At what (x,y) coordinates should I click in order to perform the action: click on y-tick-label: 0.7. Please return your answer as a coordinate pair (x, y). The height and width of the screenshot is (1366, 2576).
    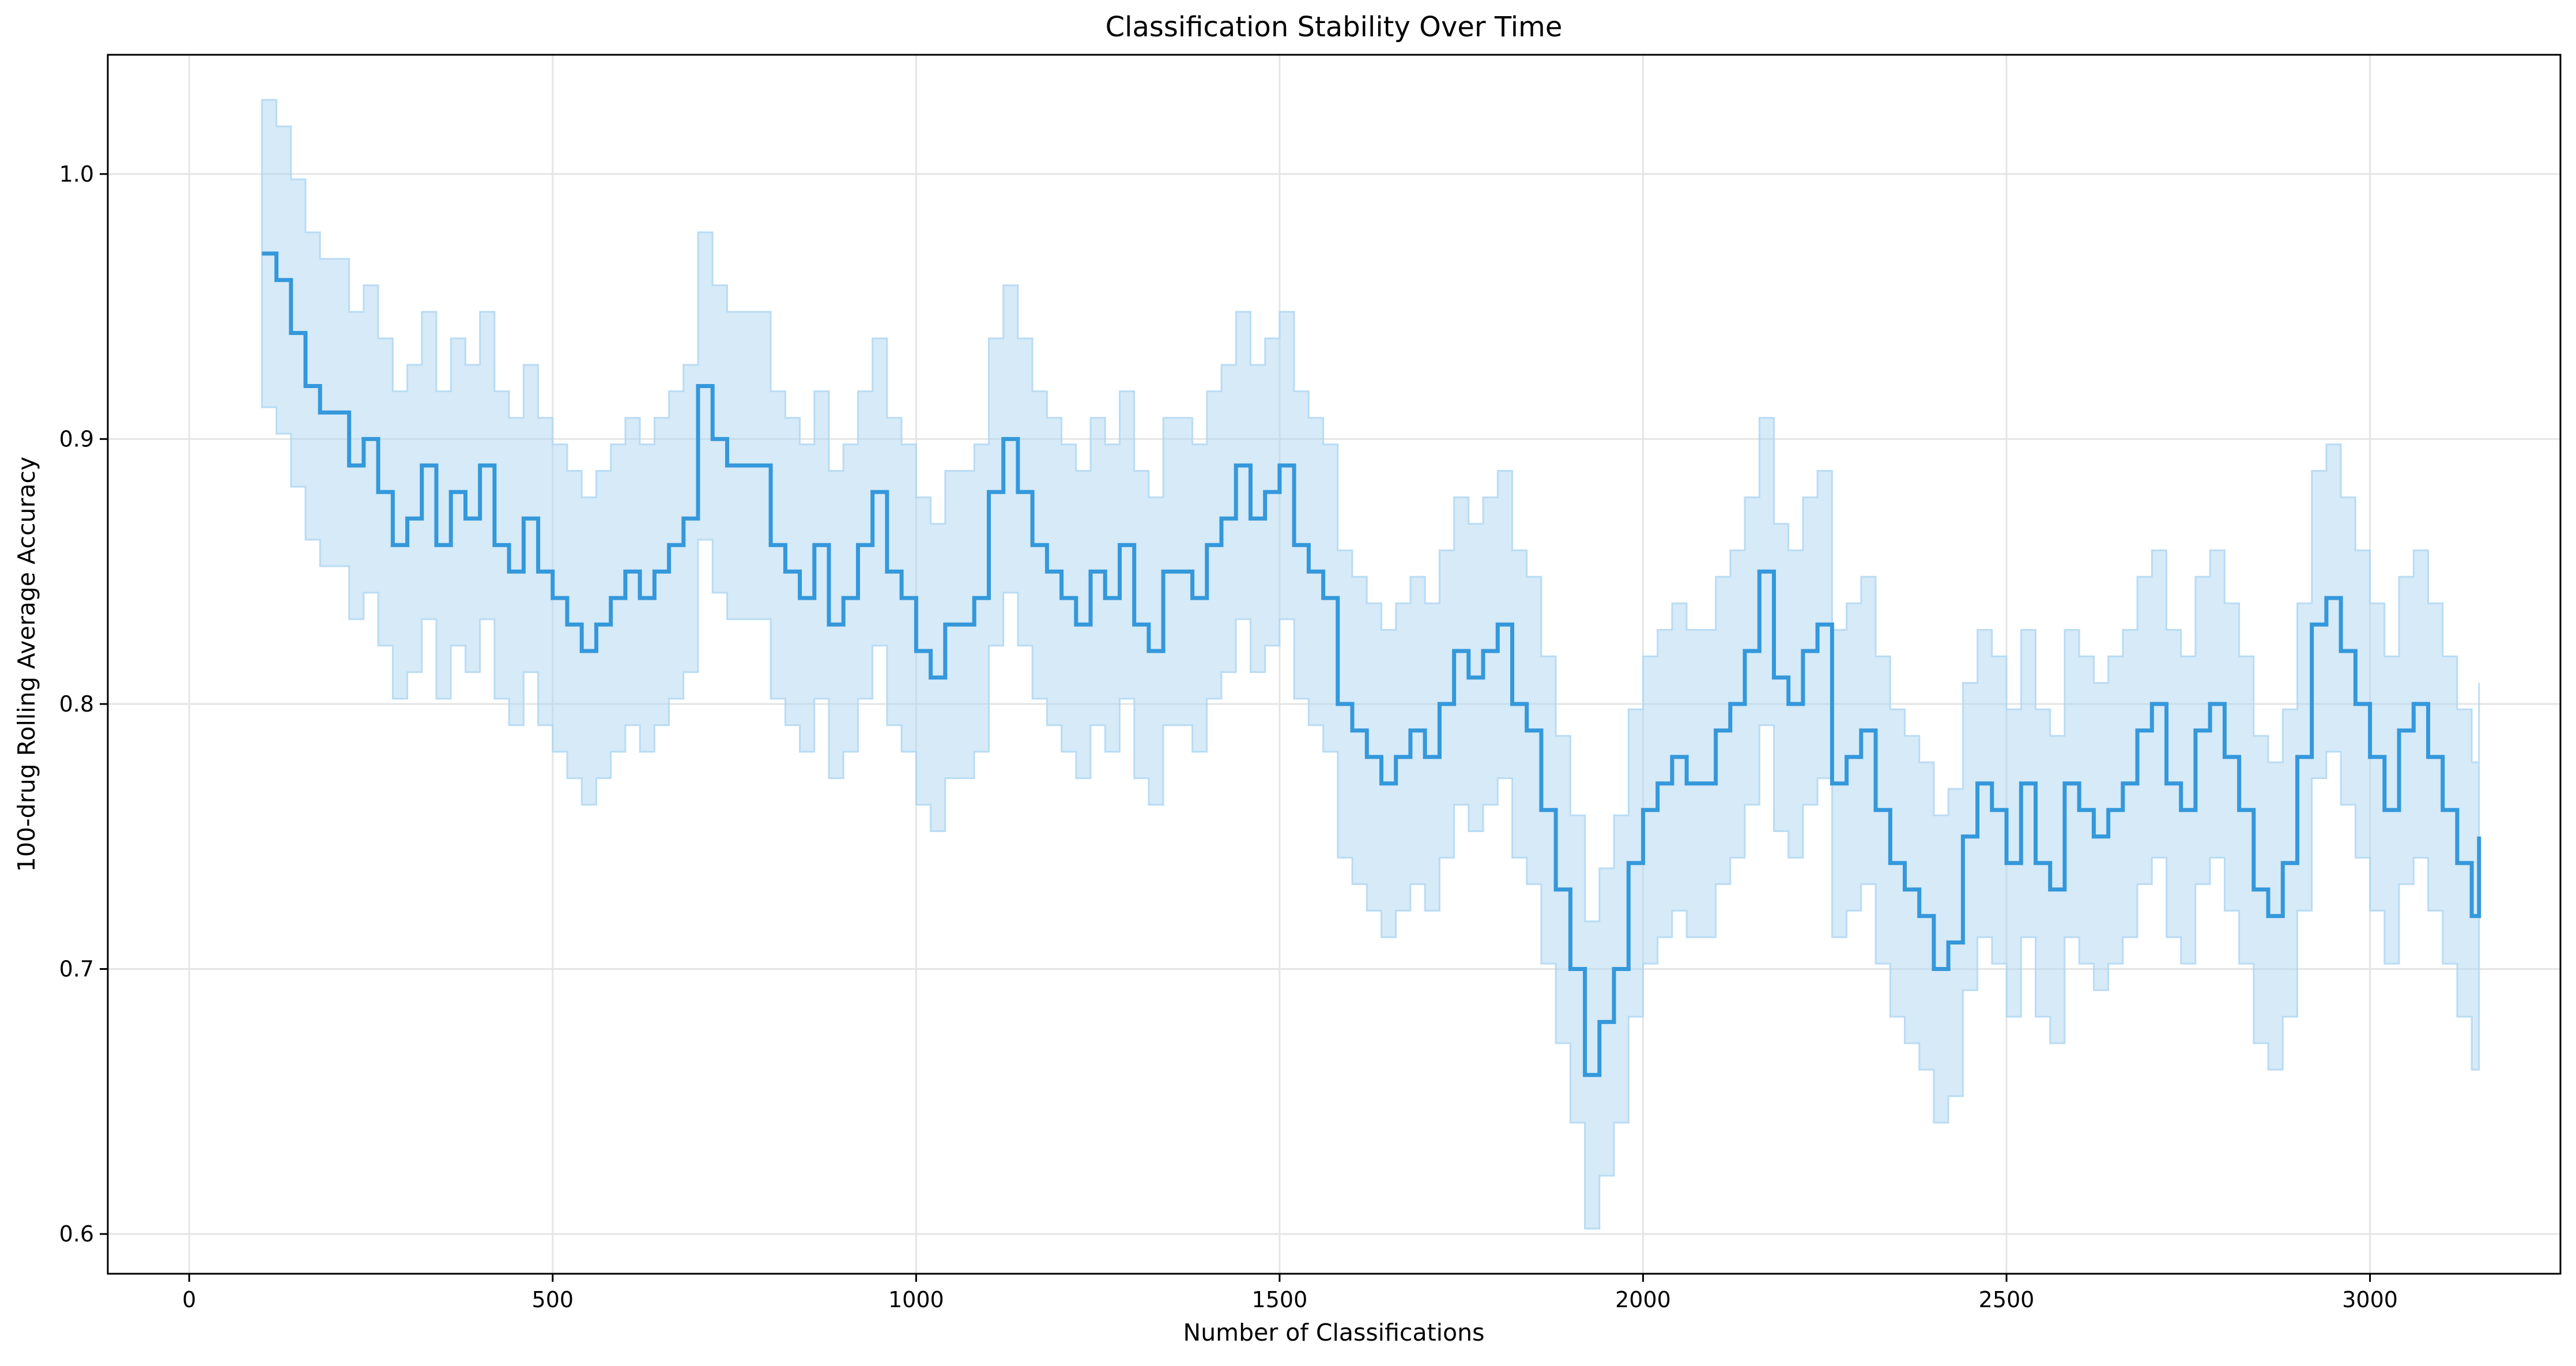
    Looking at the image, I should click on (76, 970).